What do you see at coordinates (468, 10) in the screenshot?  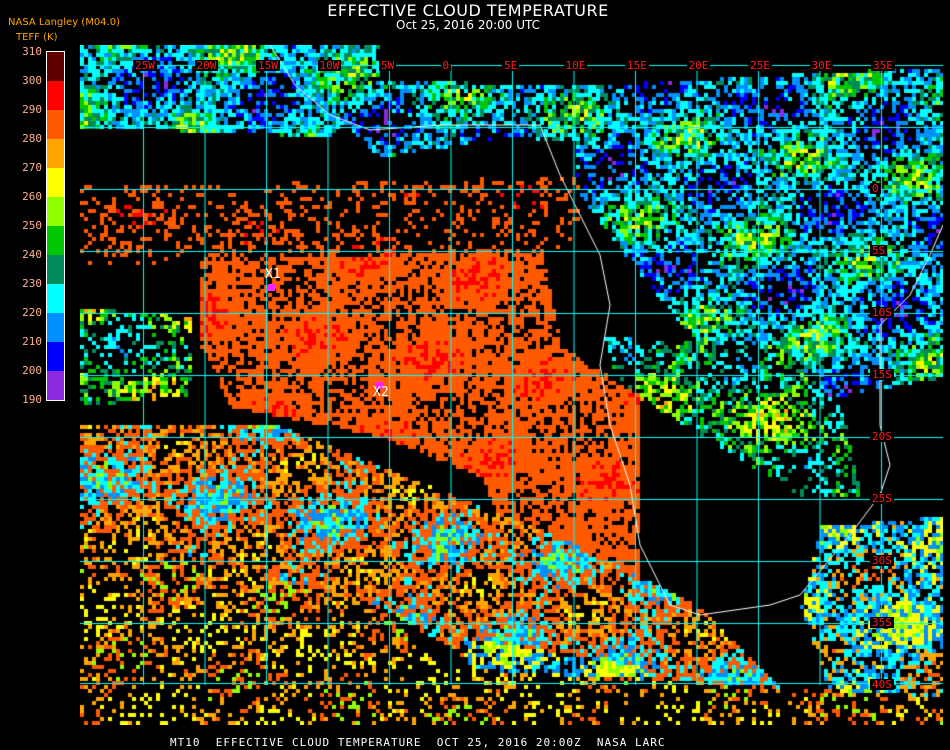 I see `map-title: EFFECTIVE CLOUD TEMPERATURE` at bounding box center [468, 10].